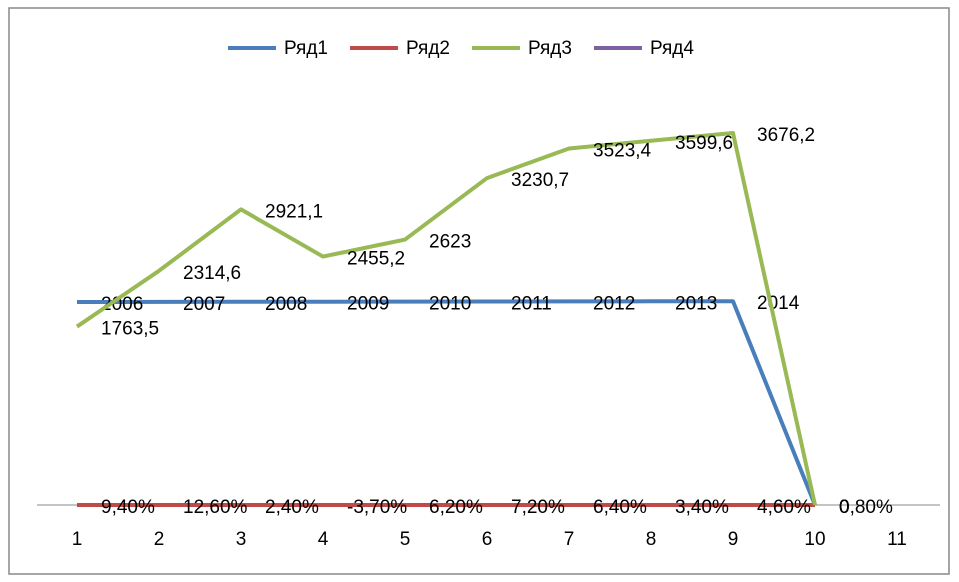 This screenshot has width=959, height=582. I want to click on data-label: 2013, so click(696, 303).